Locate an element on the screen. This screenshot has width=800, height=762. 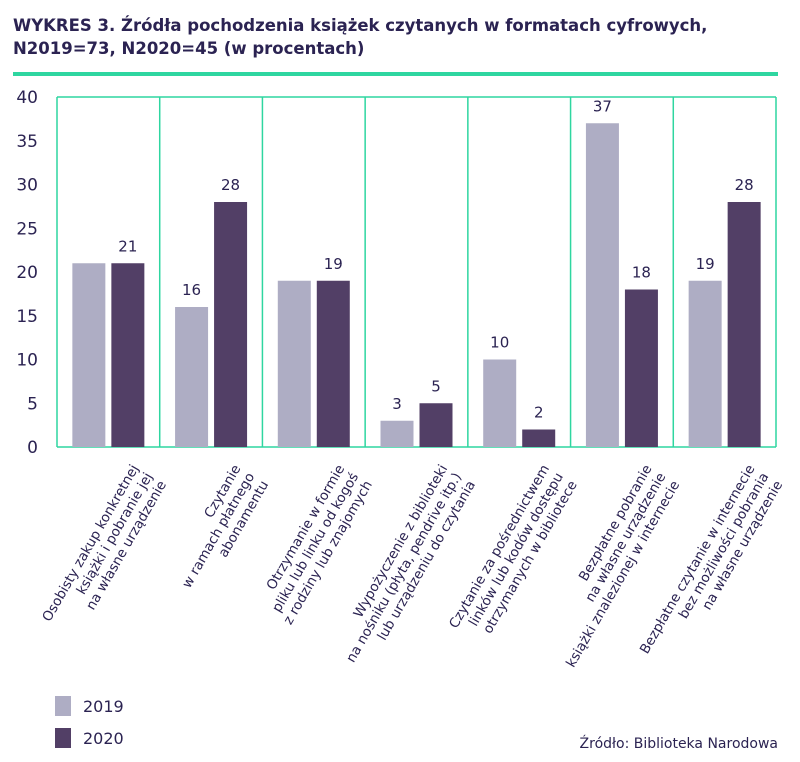
data-label-2020: 21 is located at coordinates (127, 246).